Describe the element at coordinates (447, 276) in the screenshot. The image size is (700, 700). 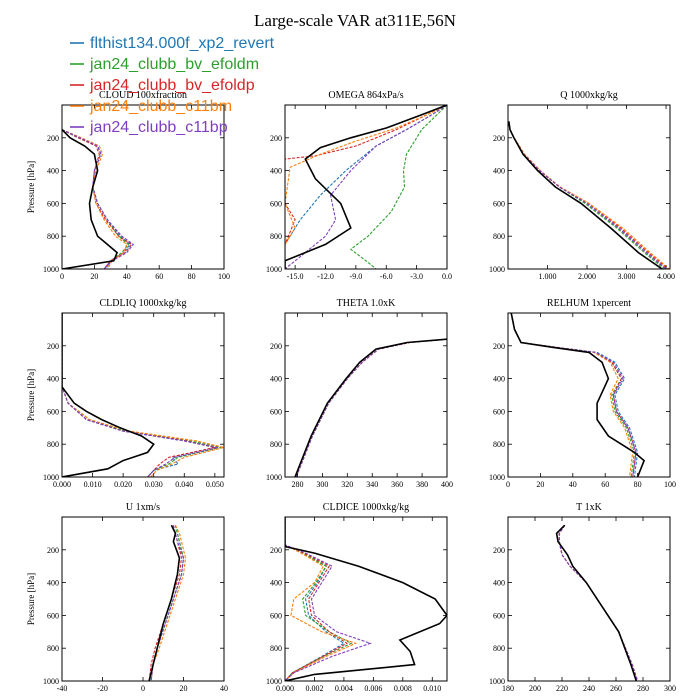
I see `x-tick-label: 0.0` at that location.